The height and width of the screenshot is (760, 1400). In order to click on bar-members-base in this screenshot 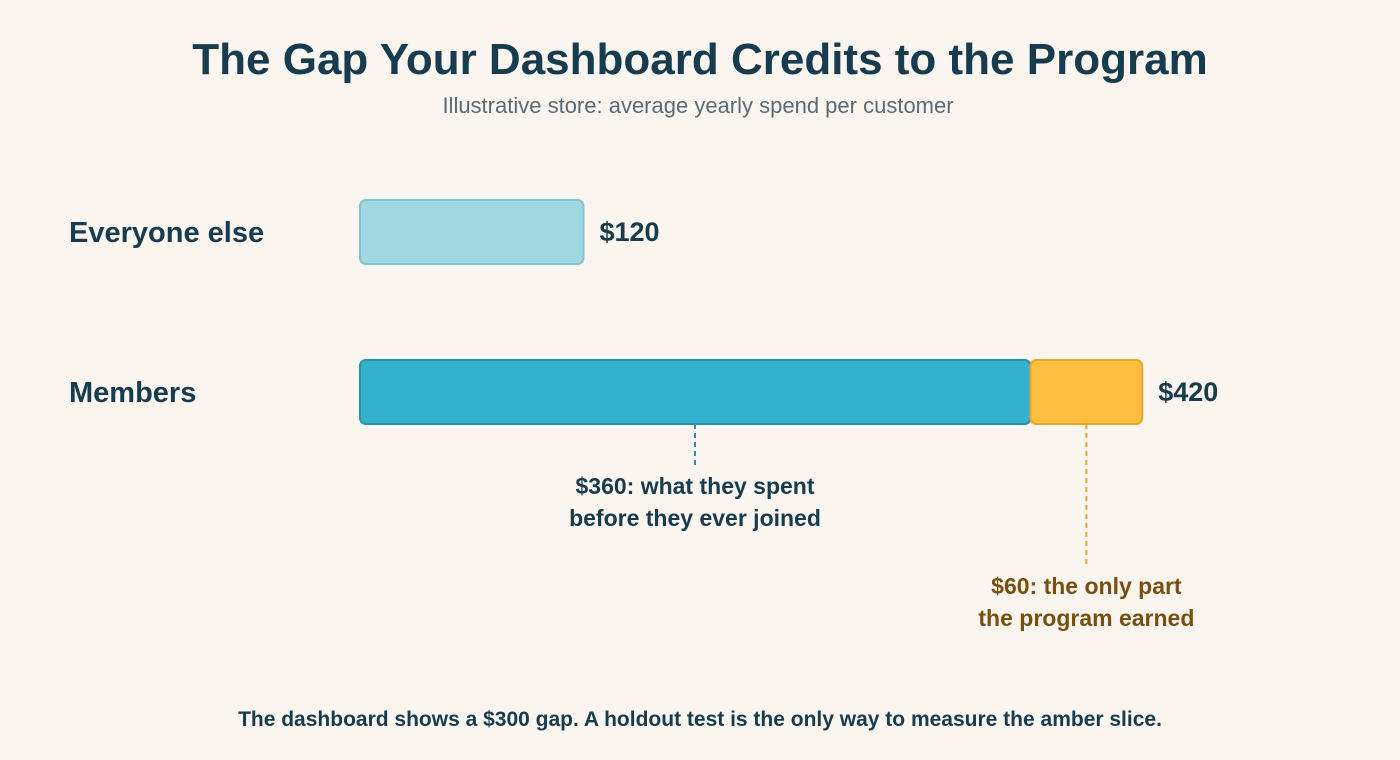, I will do `click(695, 392)`.